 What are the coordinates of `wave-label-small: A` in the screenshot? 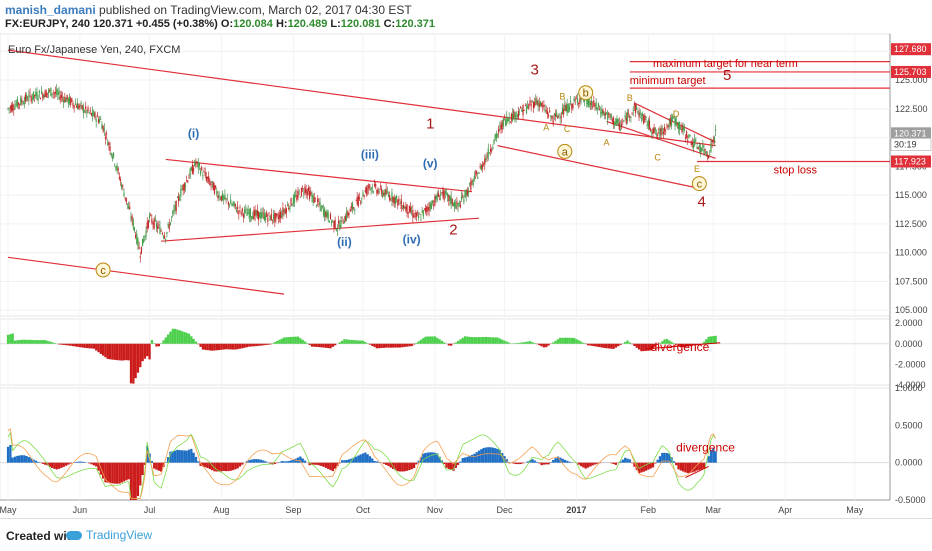 It's located at (607, 143).